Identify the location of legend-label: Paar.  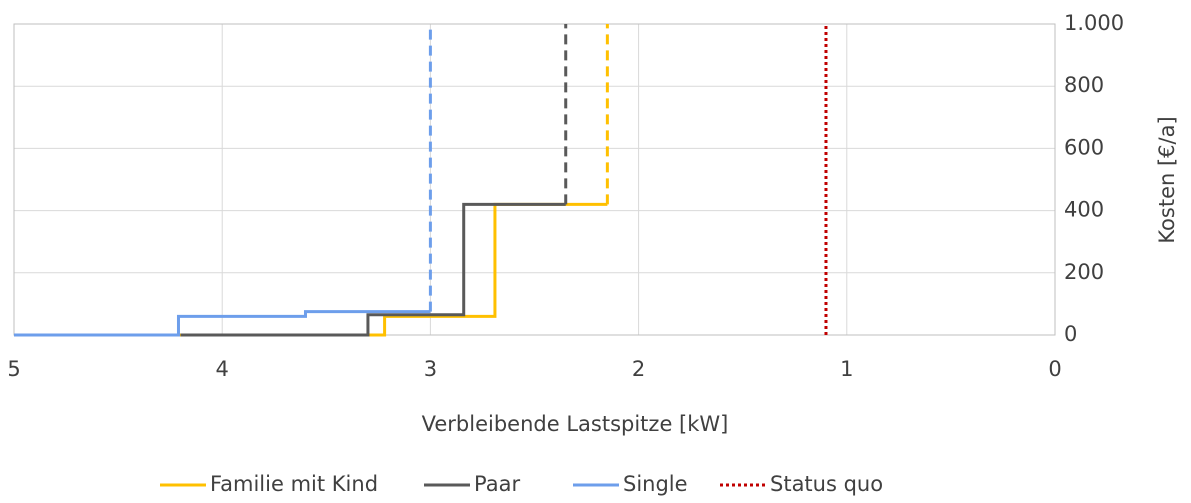
(497, 484).